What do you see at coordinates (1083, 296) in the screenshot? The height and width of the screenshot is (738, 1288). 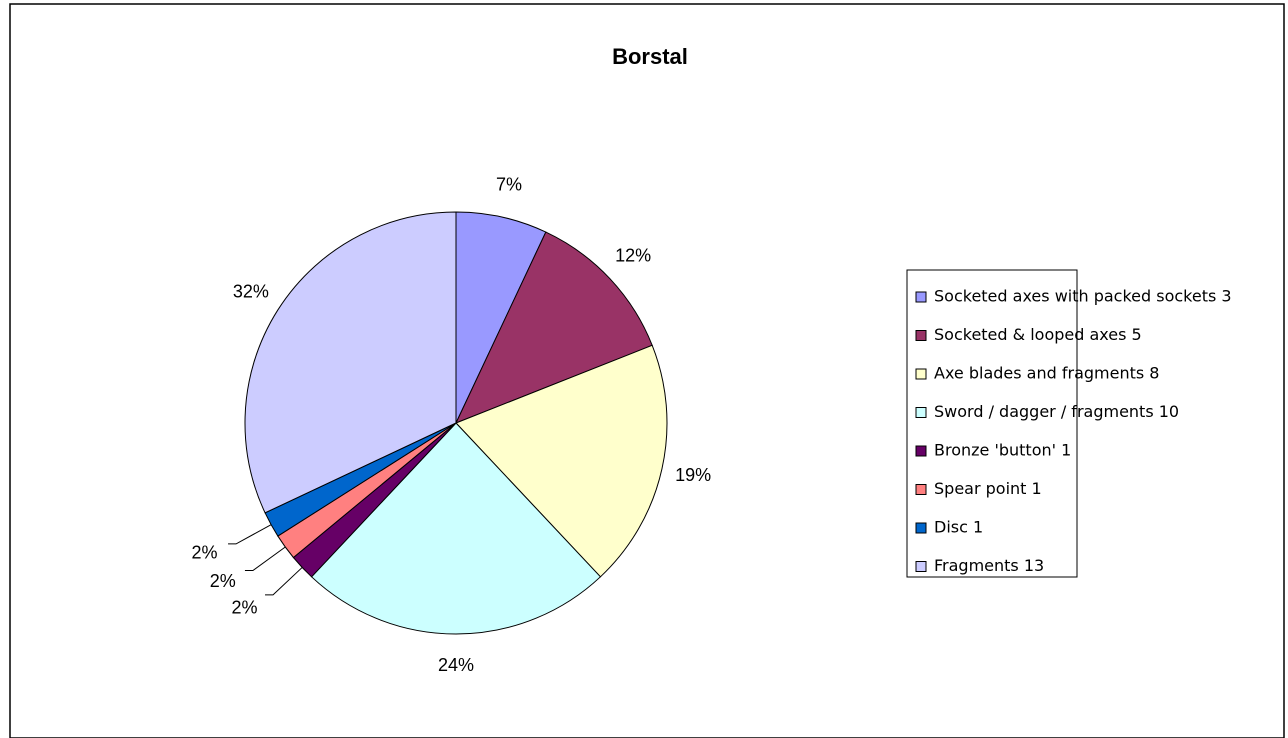 I see `legend-label: Socketed axes with packed sockets 3` at bounding box center [1083, 296].